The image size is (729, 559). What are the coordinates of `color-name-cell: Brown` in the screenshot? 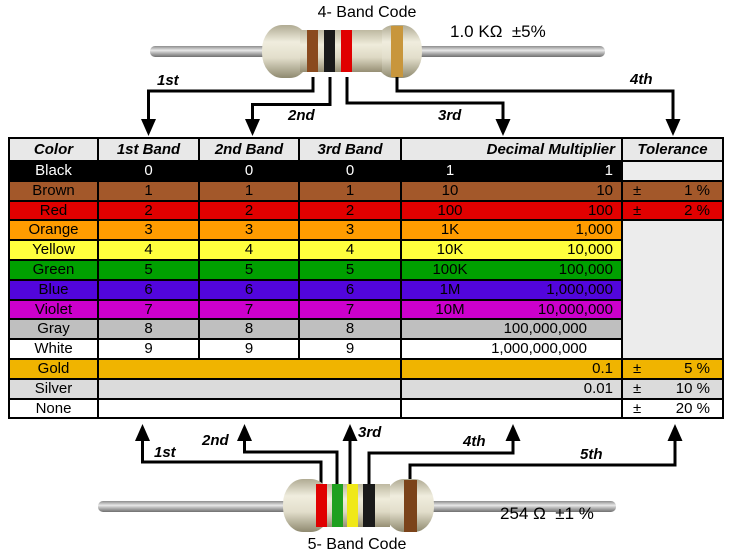 It's located at (53, 190).